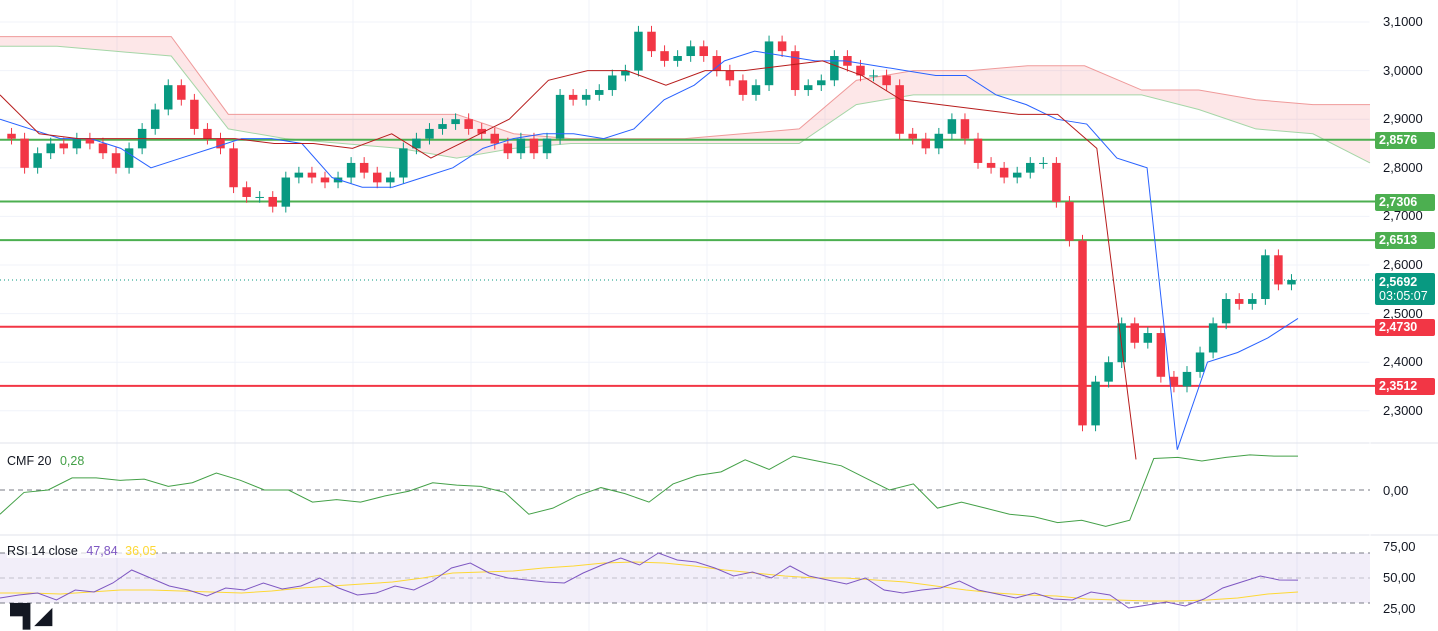 The height and width of the screenshot is (631, 1438). I want to click on cmf-legend: CMF 20 0,28, so click(45, 461).